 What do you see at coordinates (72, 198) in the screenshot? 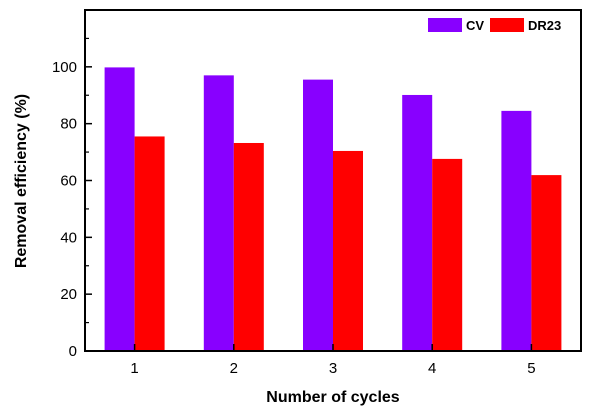
I see `y-axis: 0 20 40 60 80 100` at bounding box center [72, 198].